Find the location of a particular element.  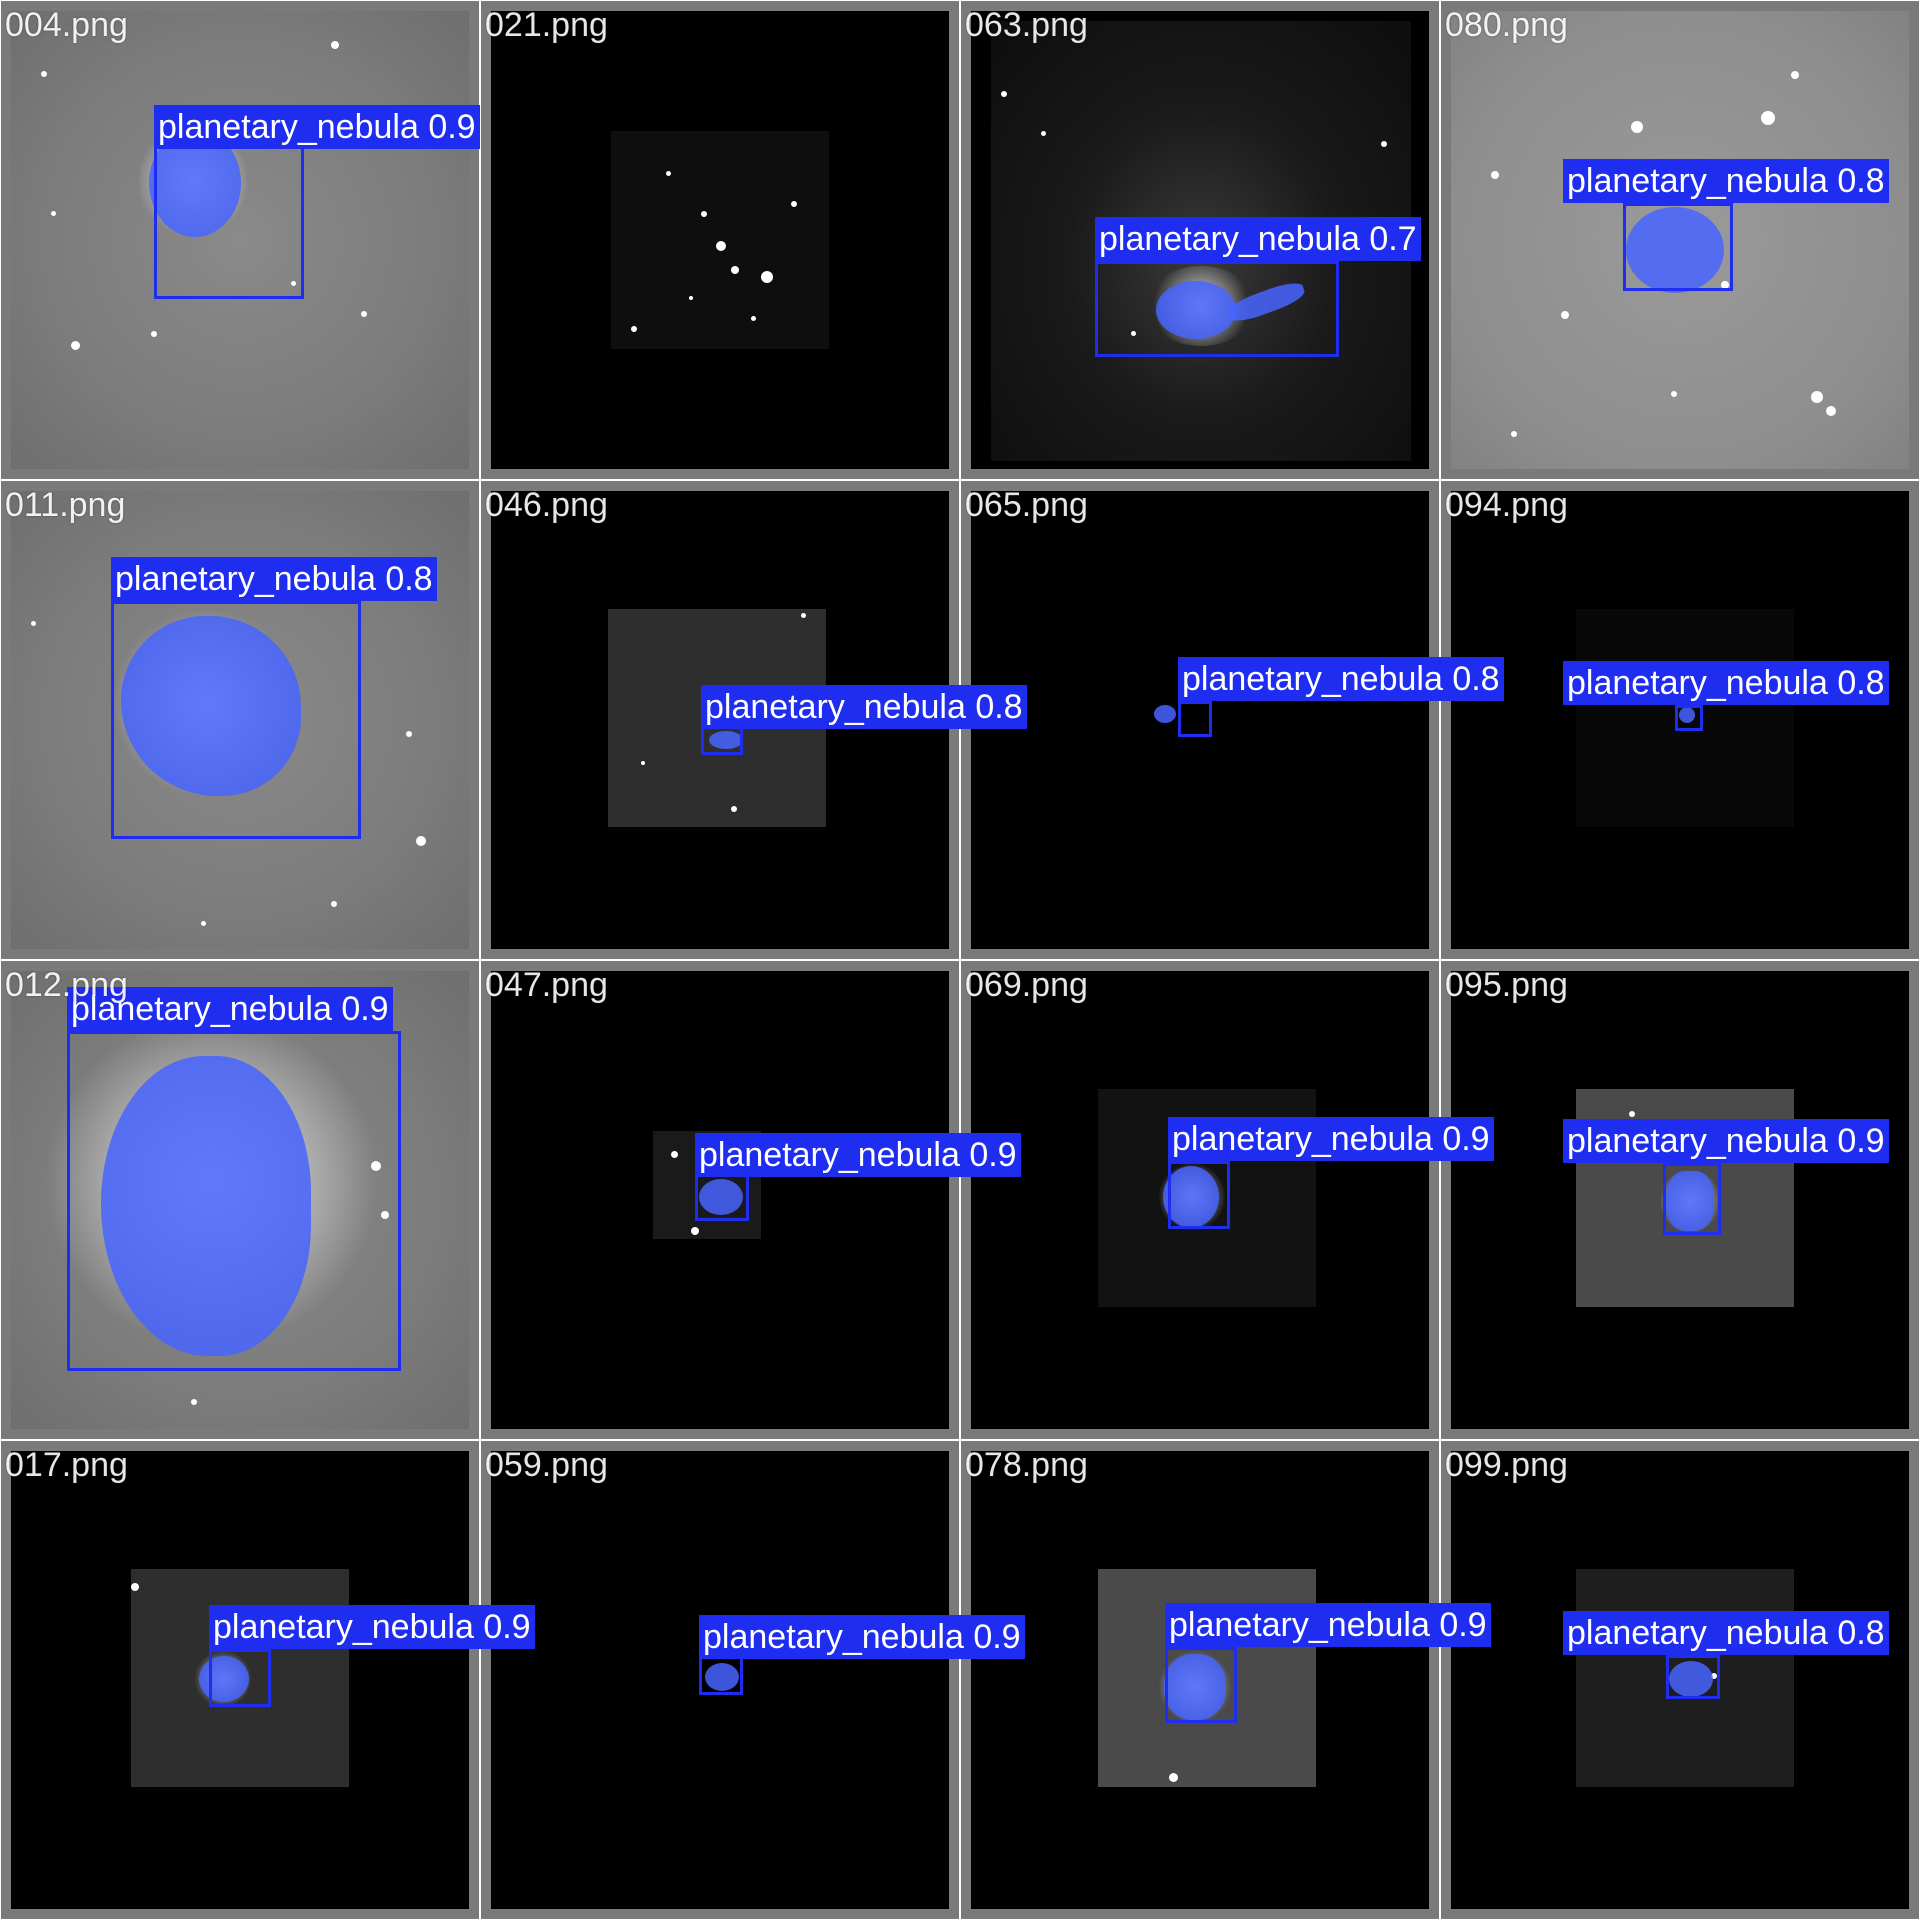

image-filename: 046.png is located at coordinates (546, 505).